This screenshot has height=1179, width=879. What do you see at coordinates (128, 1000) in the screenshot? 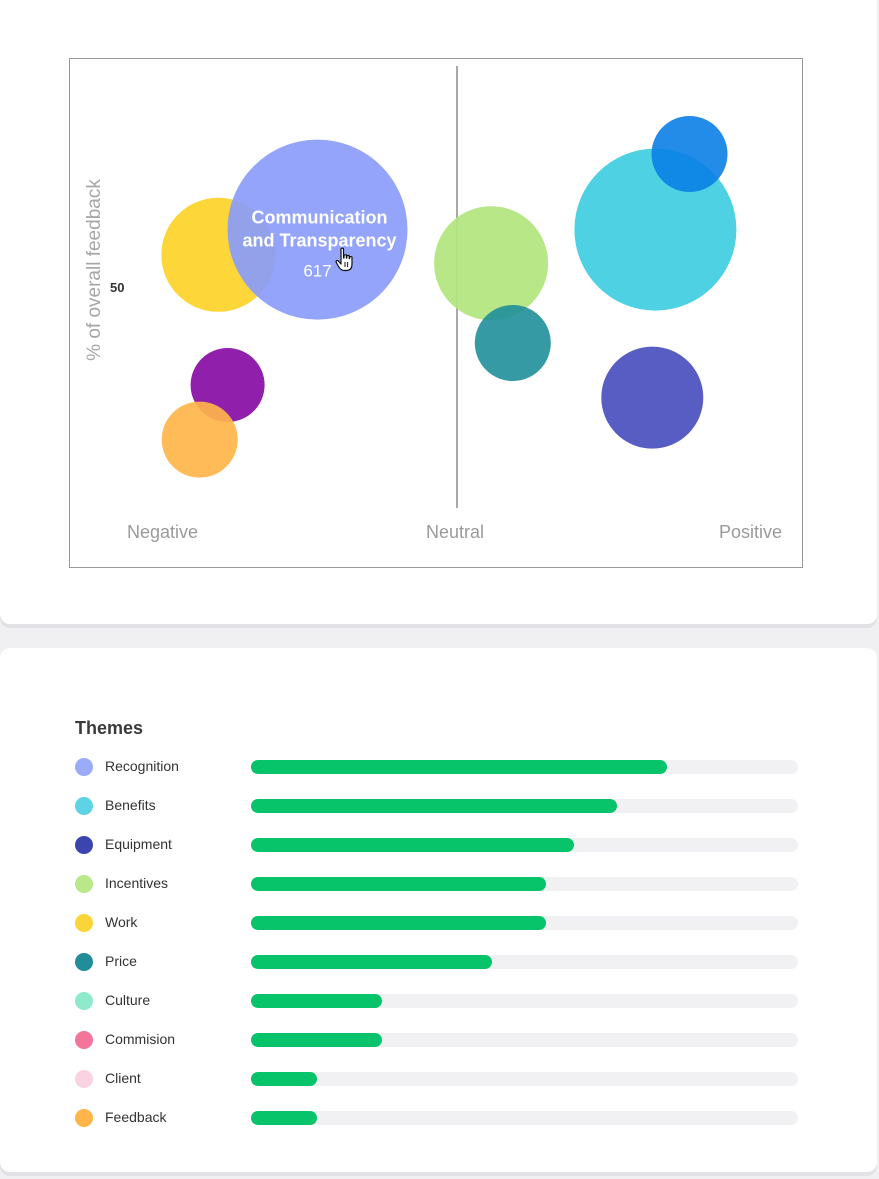
I see `theme-label: Culture` at bounding box center [128, 1000].